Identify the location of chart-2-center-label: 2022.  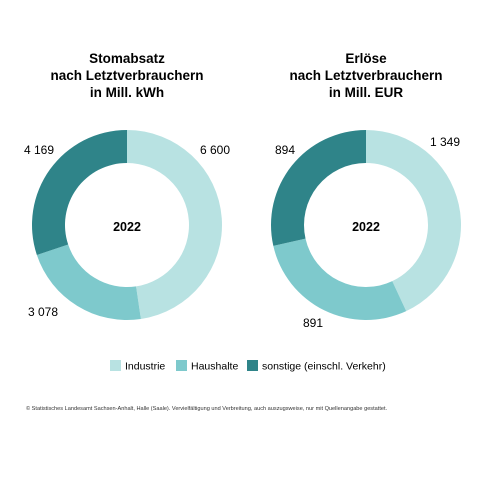
(366, 227).